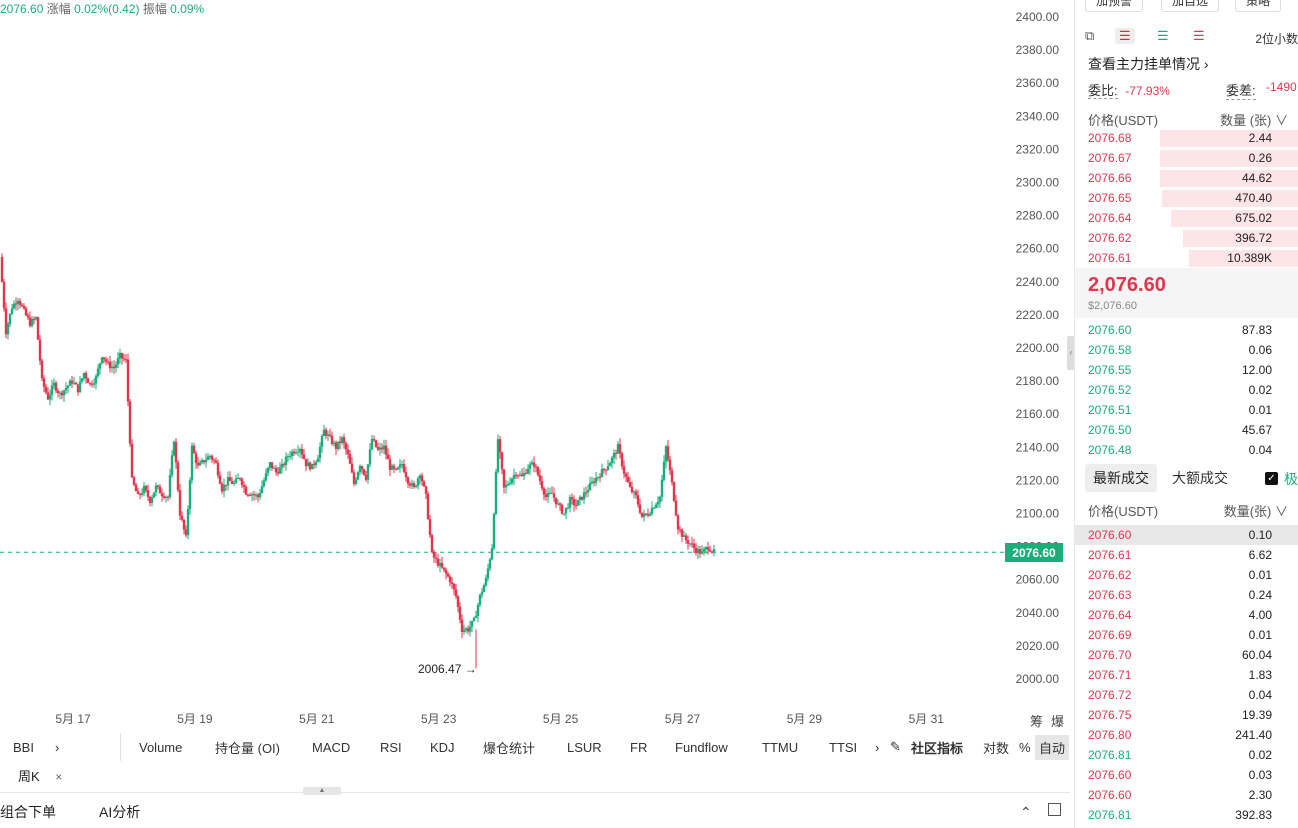  What do you see at coordinates (1254, 120) in the screenshot?
I see `book-header-qty: 数量 (张) ∨` at bounding box center [1254, 120].